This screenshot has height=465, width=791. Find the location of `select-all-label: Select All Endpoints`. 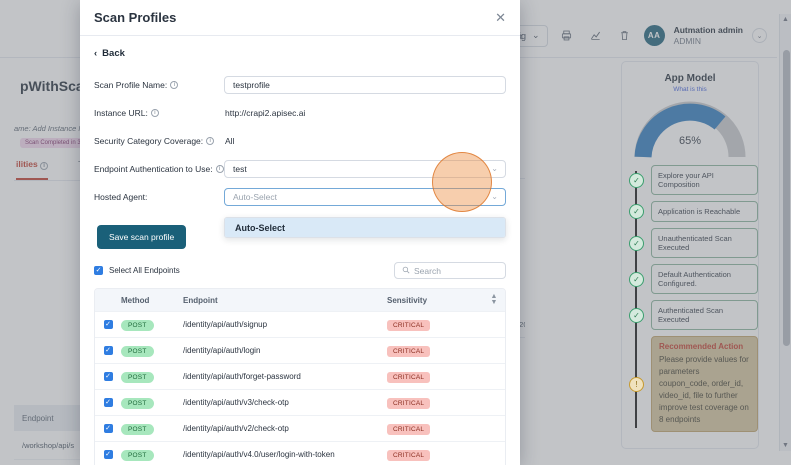

select-all-label: Select All Endpoints is located at coordinates (144, 270).